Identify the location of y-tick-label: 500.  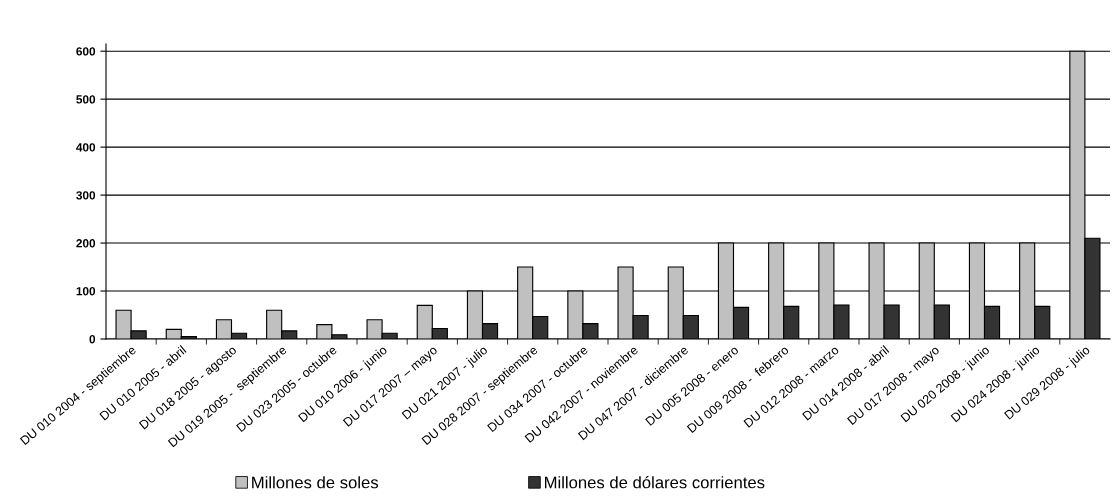
(86, 99).